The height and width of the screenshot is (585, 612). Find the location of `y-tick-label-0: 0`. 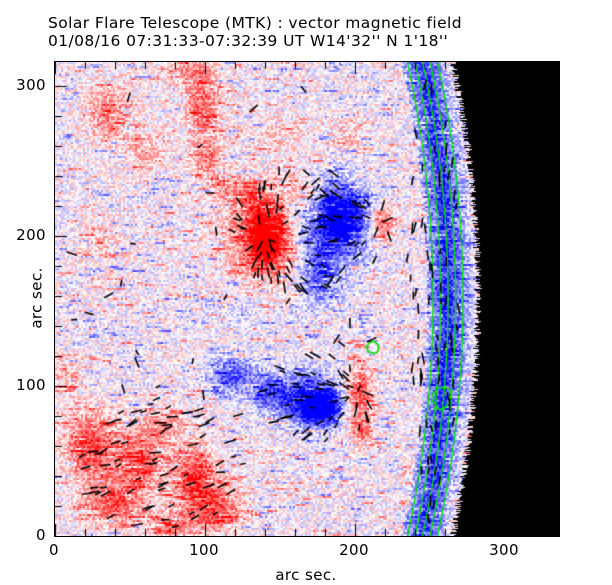

y-tick-label-0: 0 is located at coordinates (41, 535).